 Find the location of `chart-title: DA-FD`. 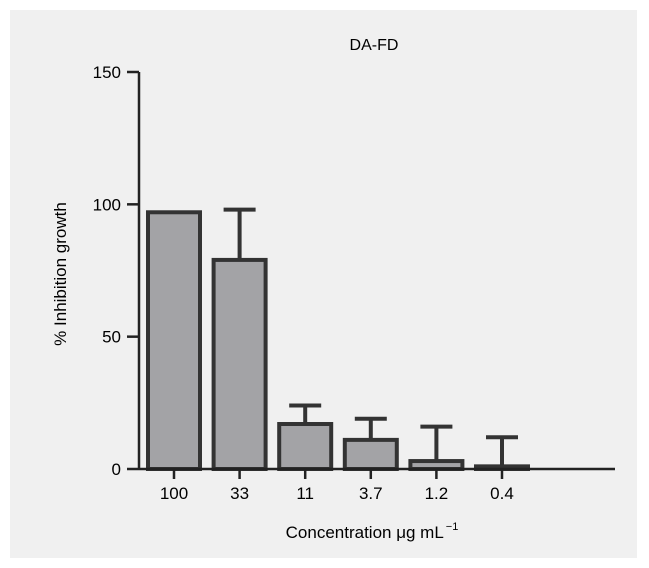

chart-title: DA-FD is located at coordinates (374, 45).